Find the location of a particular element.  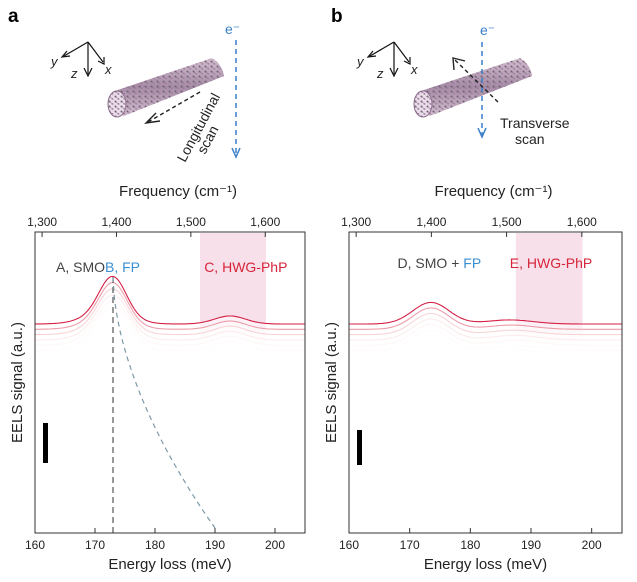

panel-b-electron-beam: e⁻ is located at coordinates (486, 80).